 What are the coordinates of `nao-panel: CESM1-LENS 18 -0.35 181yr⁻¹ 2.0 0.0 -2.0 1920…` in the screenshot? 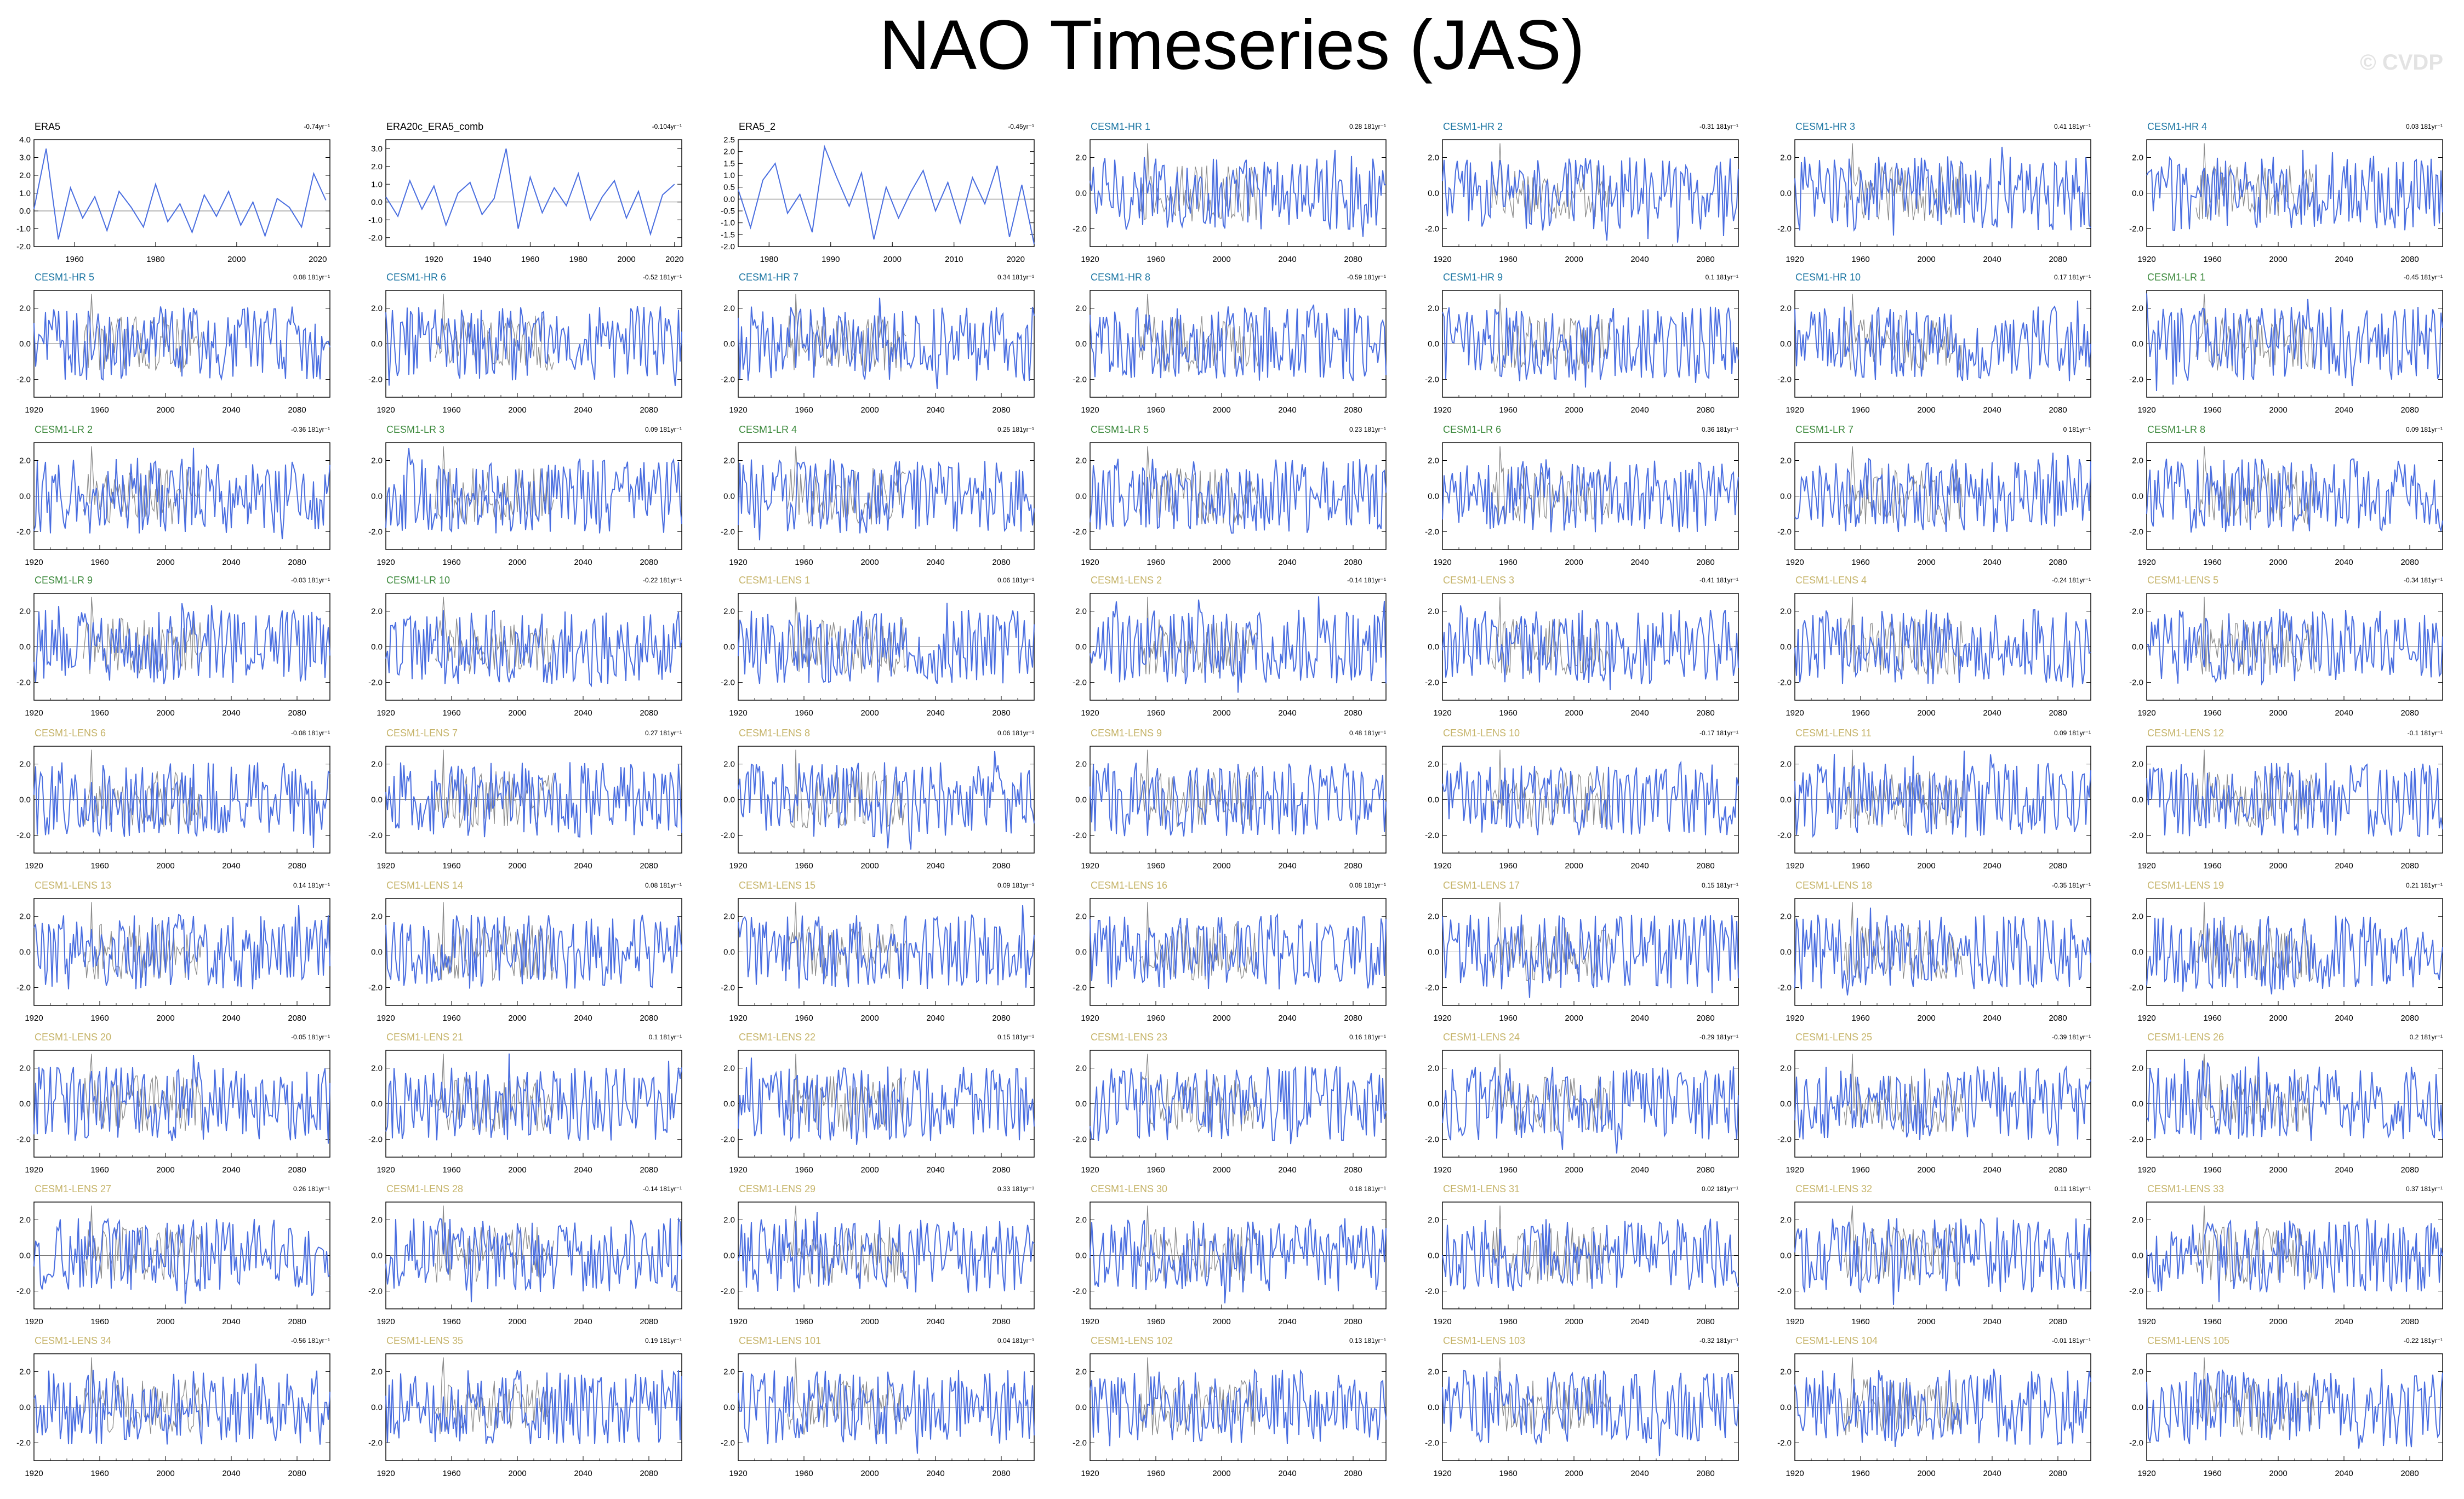 It's located at (1934, 951).